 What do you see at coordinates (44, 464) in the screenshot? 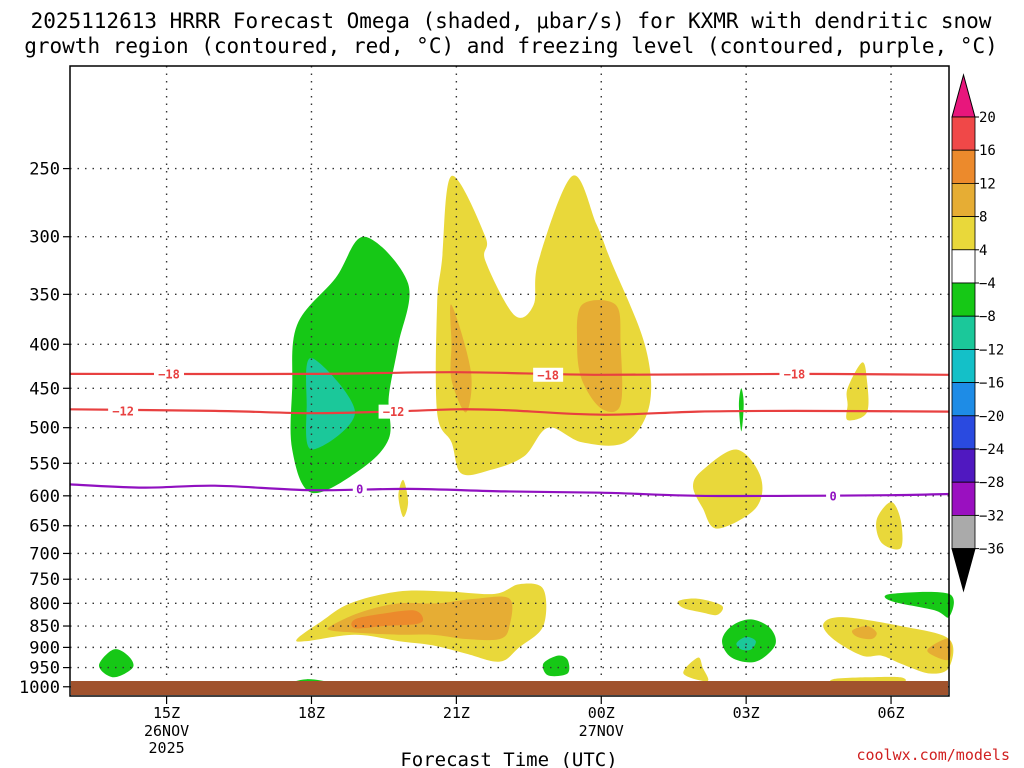
I see `y-tick-label-550: 550` at bounding box center [44, 464].